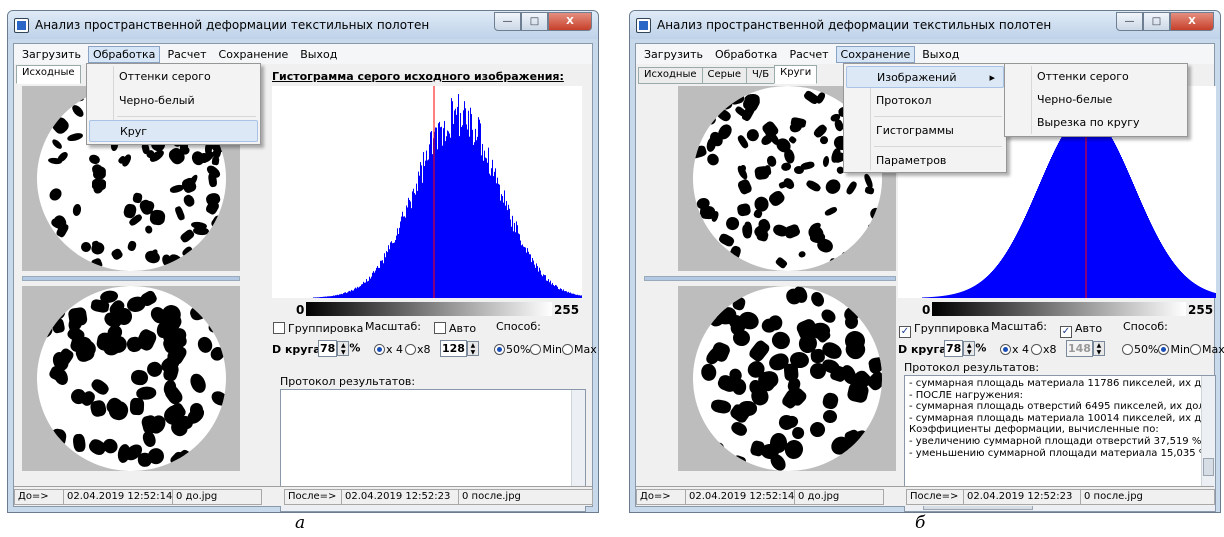 The height and width of the screenshot is (537, 1224). What do you see at coordinates (429, 309) in the screenshot?
I see `gray-gradient-bar` at bounding box center [429, 309].